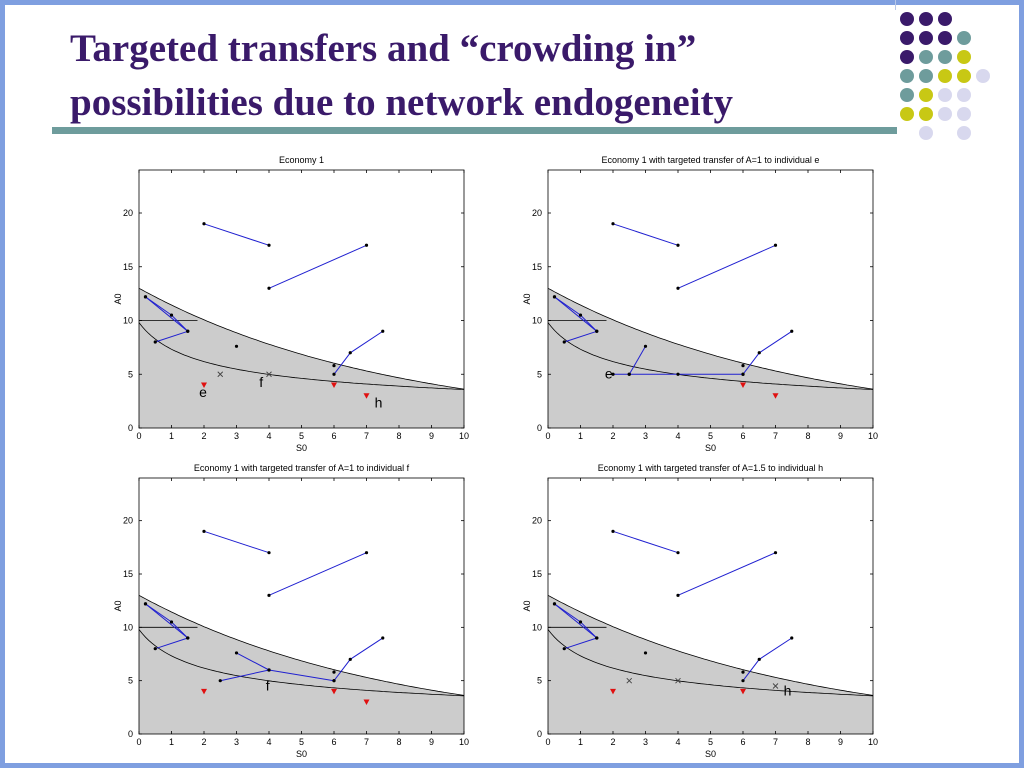  What do you see at coordinates (236, 436) in the screenshot?
I see `x-tick-label: 3` at bounding box center [236, 436].